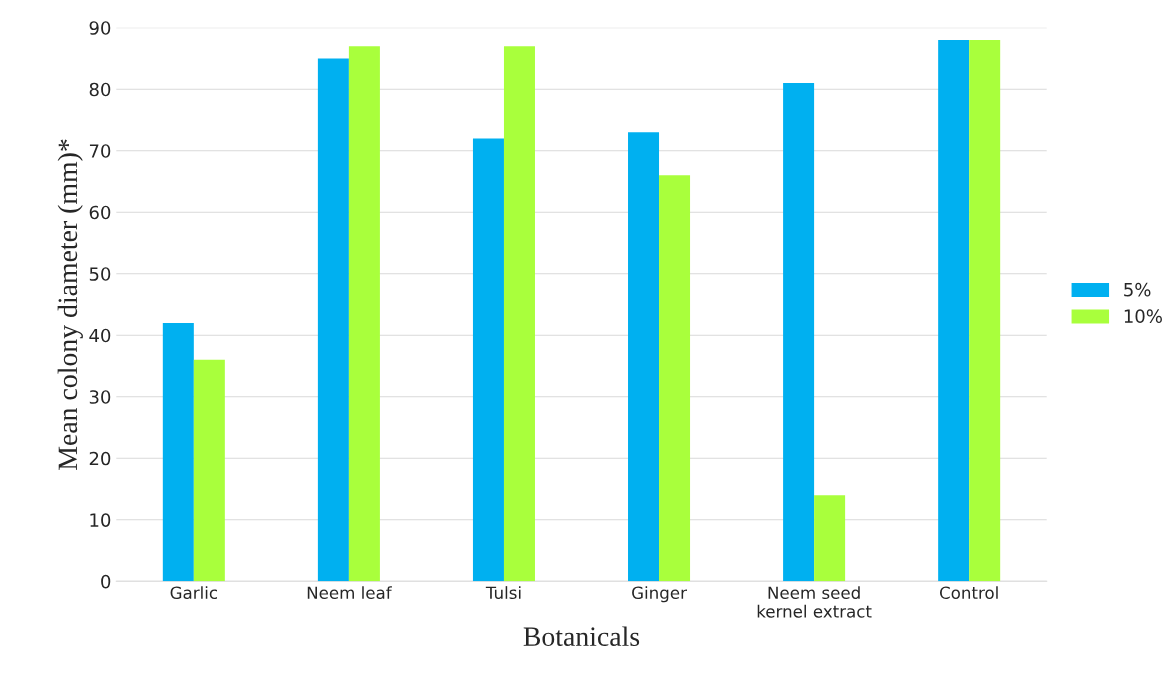 Image resolution: width=1163 pixels, height=692 pixels. I want to click on legend-label: 5%, so click(1137, 289).